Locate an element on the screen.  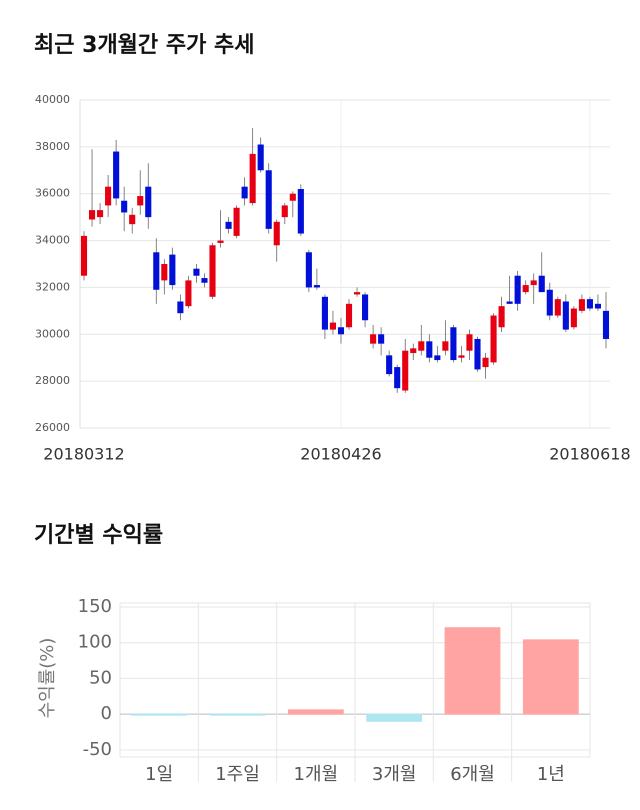
y-tick-label: 100 is located at coordinates (95, 642).